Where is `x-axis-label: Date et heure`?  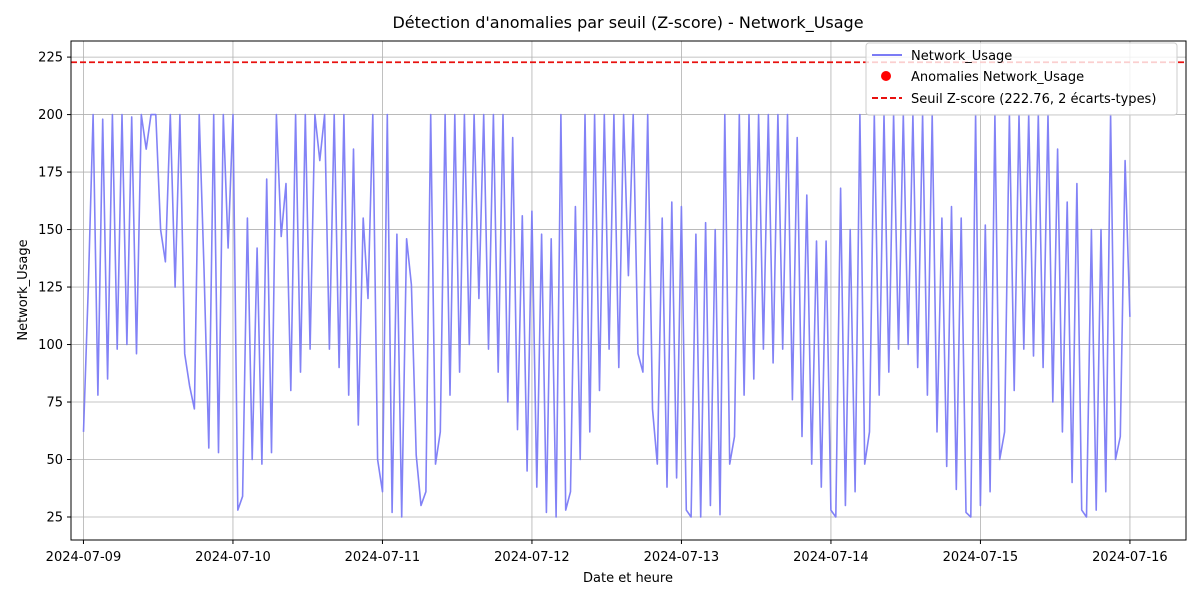 x-axis-label: Date et heure is located at coordinates (628, 578).